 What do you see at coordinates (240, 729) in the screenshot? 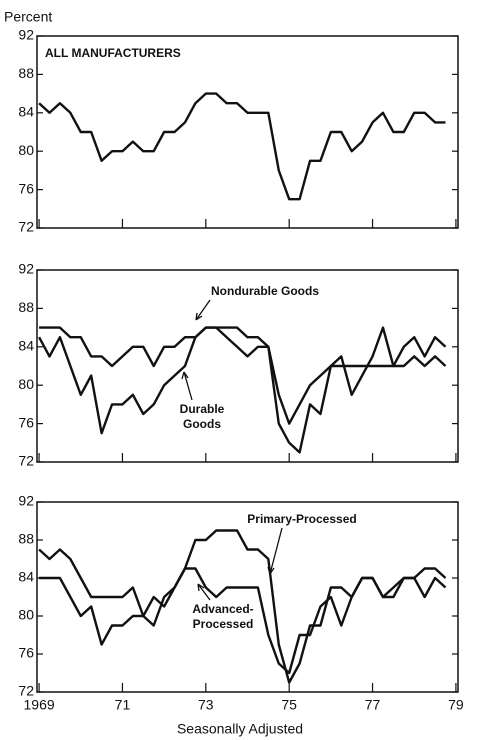
I see `x-axis-label: Seasonally Adjusted` at bounding box center [240, 729].